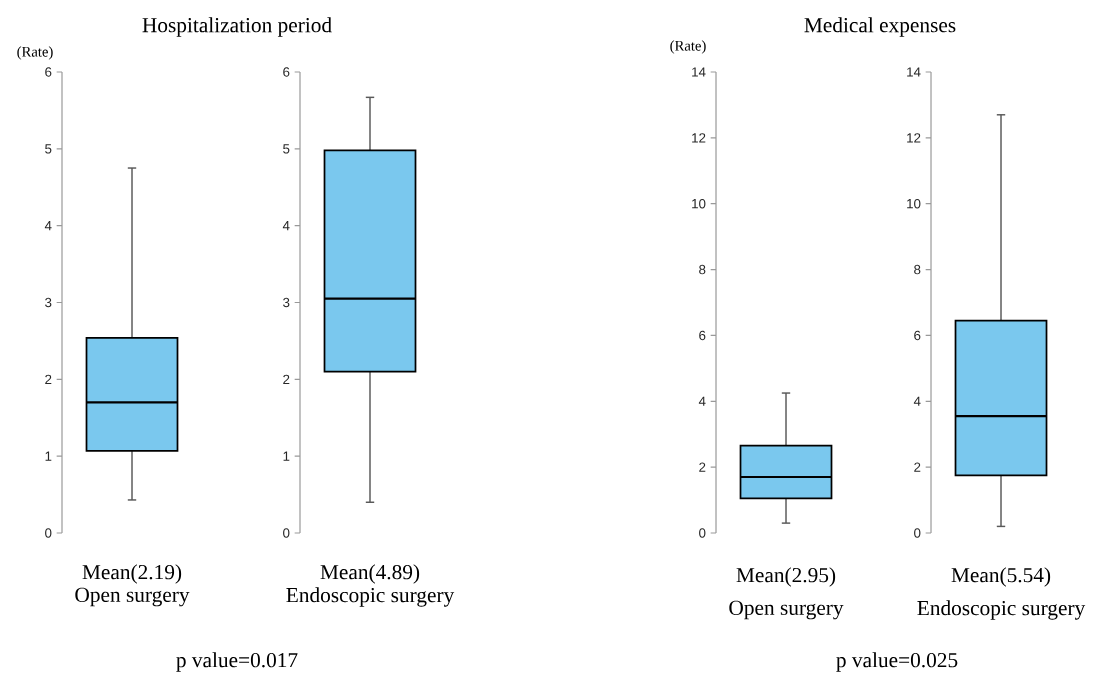 This screenshot has width=1100, height=676. Describe the element at coordinates (897, 662) in the screenshot. I see `text: p value=0.025` at that location.